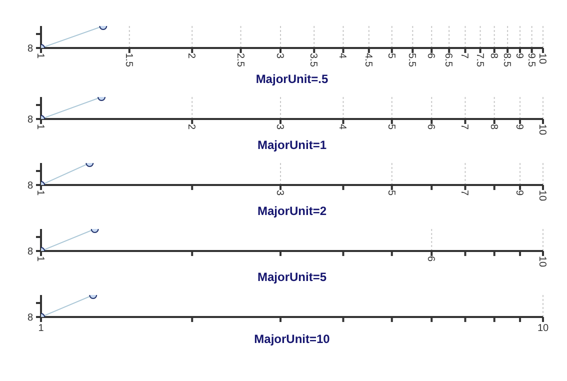 Image resolution: width=567 pixels, height=381 pixels. I want to click on x-axis-title: MajorUnit=10, so click(292, 339).